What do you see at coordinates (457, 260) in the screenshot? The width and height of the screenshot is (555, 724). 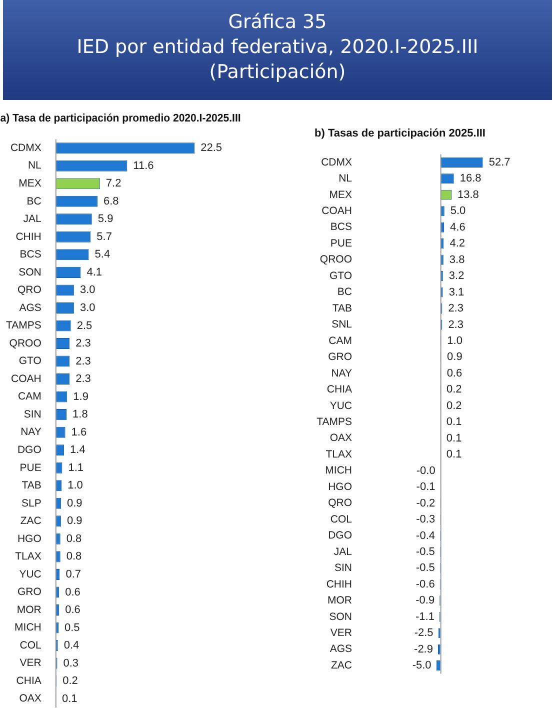 I see `data-label: 3.8` at bounding box center [457, 260].